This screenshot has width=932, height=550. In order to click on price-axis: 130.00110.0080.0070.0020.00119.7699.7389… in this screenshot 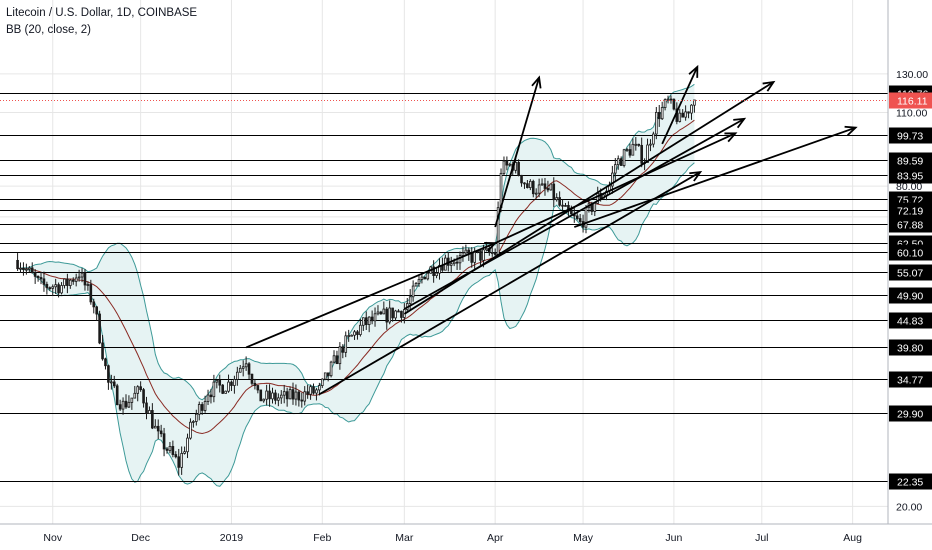, I will do `click(910, 291)`.